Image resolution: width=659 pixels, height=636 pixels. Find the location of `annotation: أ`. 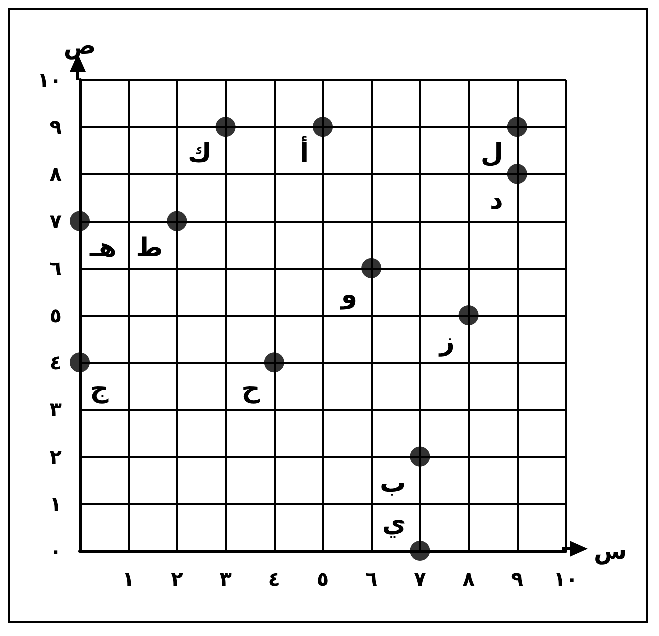

annotation: أ is located at coordinates (304, 153).